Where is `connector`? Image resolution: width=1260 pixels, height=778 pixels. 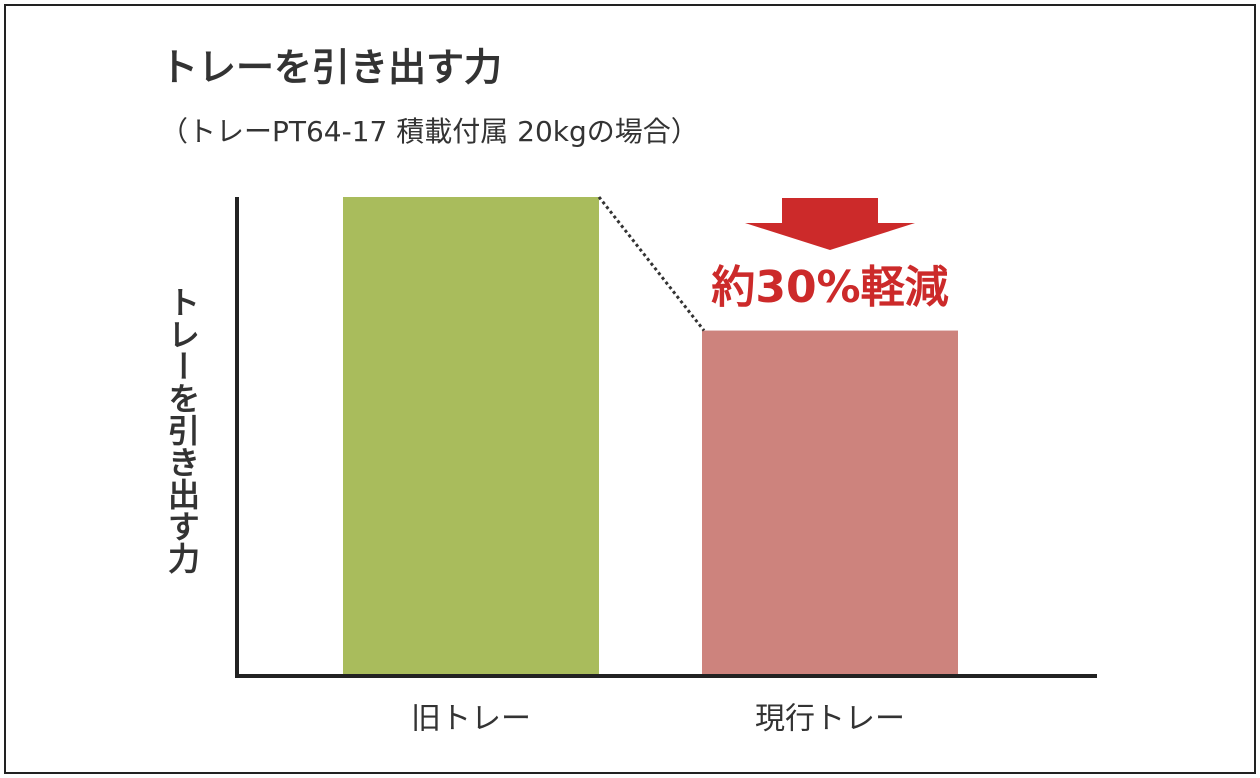 connector is located at coordinates (651, 264).